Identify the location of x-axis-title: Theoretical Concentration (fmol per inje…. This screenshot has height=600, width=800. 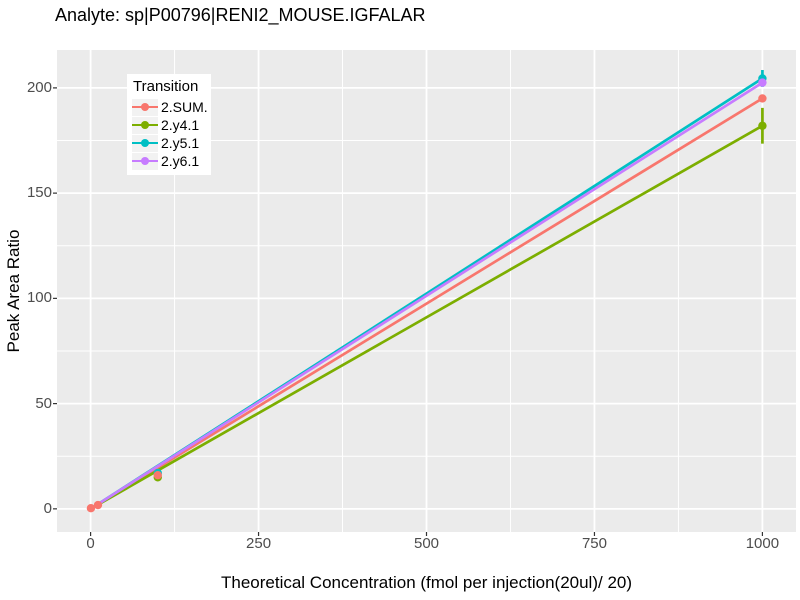
(426, 582).